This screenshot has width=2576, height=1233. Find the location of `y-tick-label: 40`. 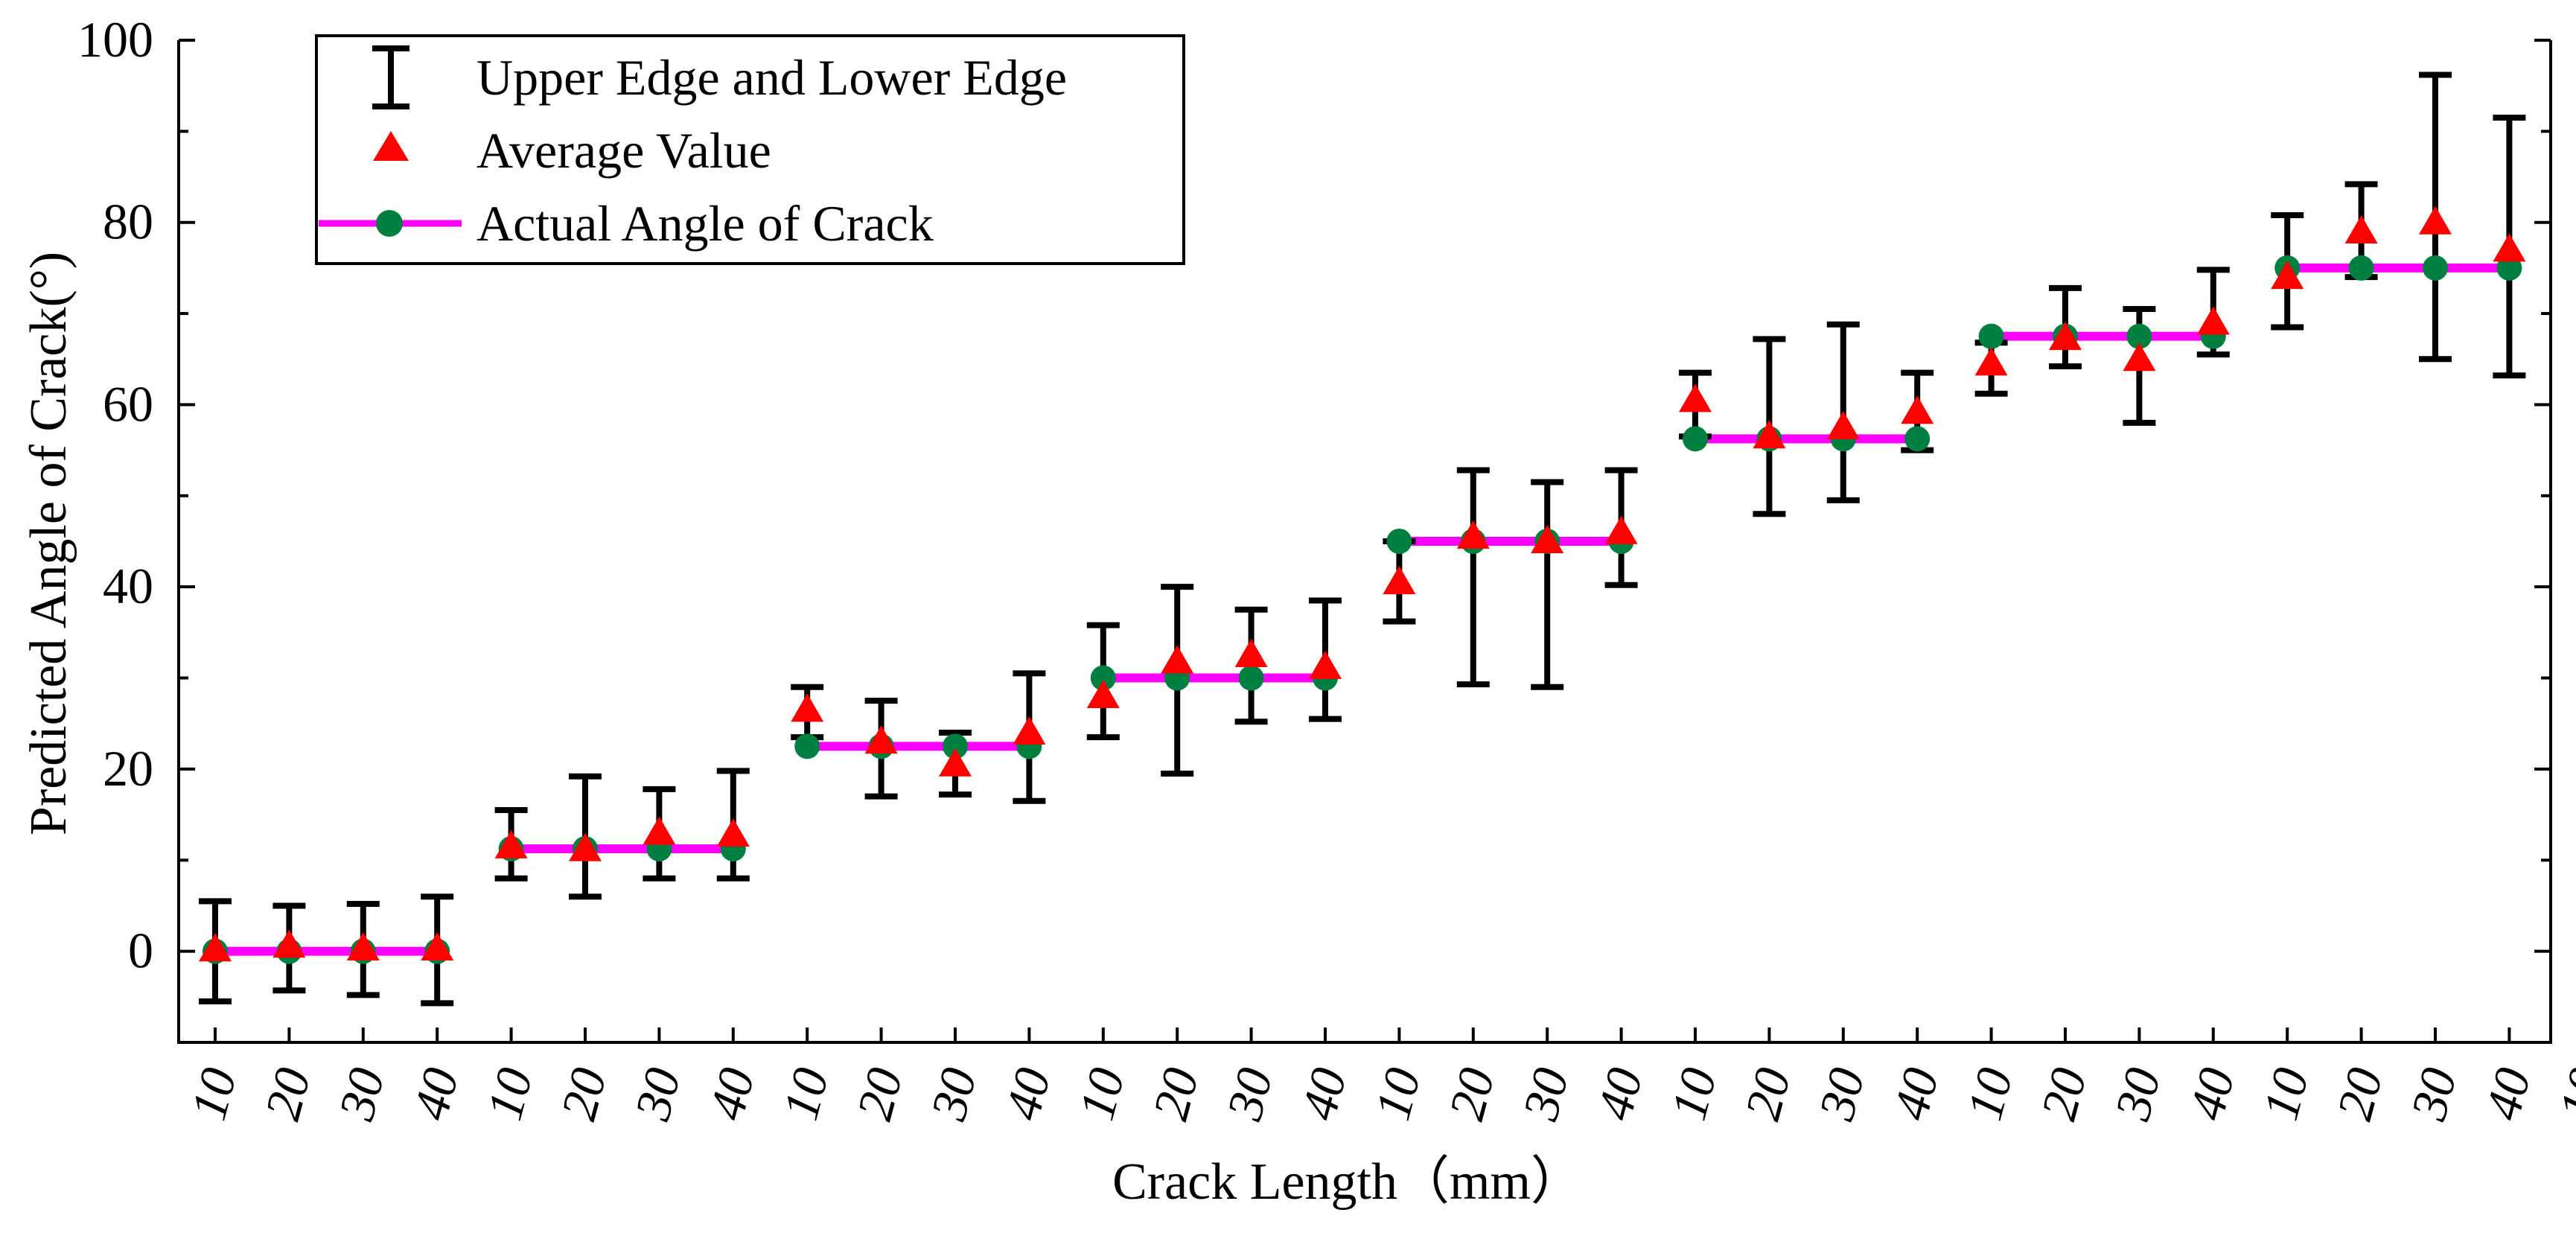

y-tick-label: 40 is located at coordinates (128, 586).